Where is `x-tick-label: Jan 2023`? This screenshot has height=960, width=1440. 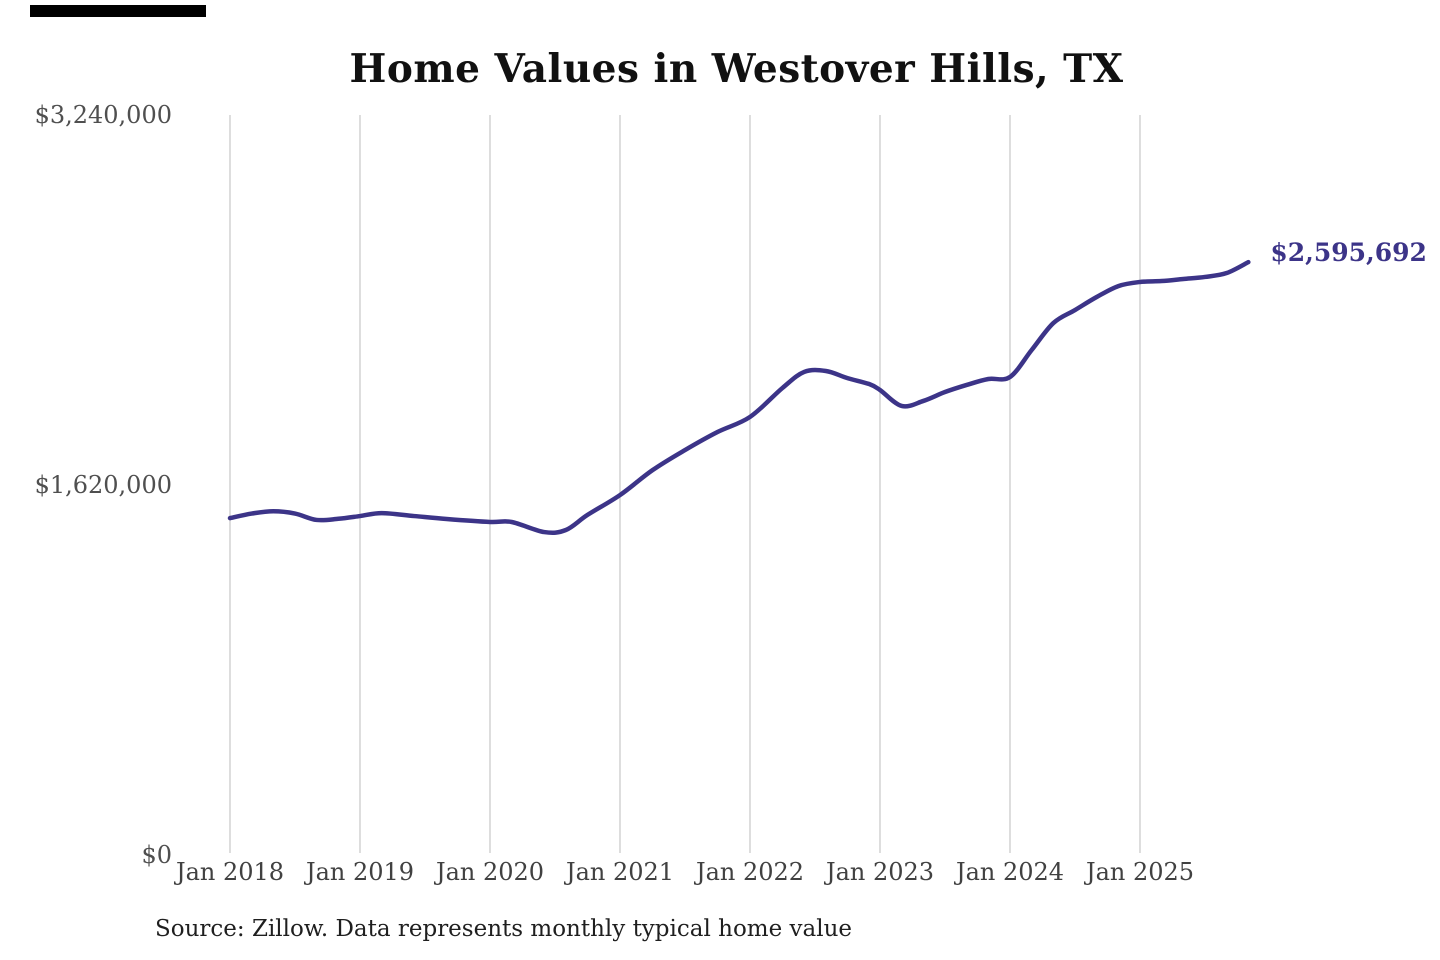
x-tick-label: Jan 2023 is located at coordinates (880, 872).